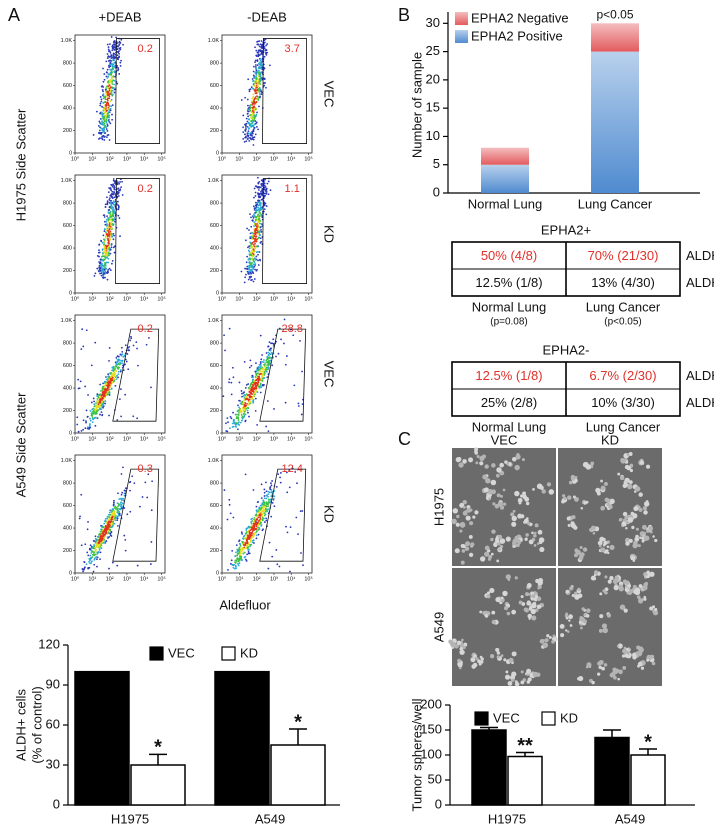 This screenshot has width=714, height=832. Describe the element at coordinates (53, 763) in the screenshot. I see `y-tick-label: 30` at that location.